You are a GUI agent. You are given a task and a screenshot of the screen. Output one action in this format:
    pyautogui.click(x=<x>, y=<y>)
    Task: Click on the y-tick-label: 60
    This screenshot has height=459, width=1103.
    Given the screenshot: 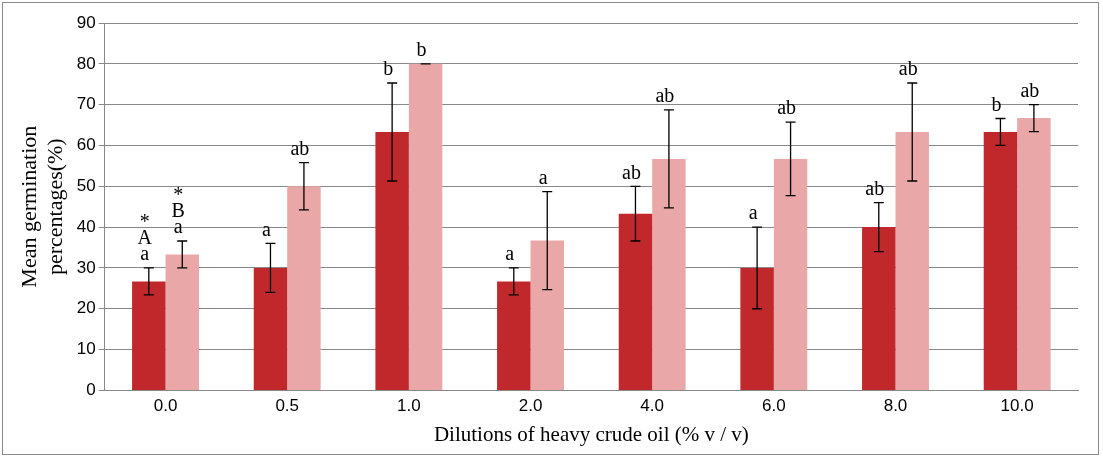 What is the action you would take?
    pyautogui.click(x=86, y=145)
    